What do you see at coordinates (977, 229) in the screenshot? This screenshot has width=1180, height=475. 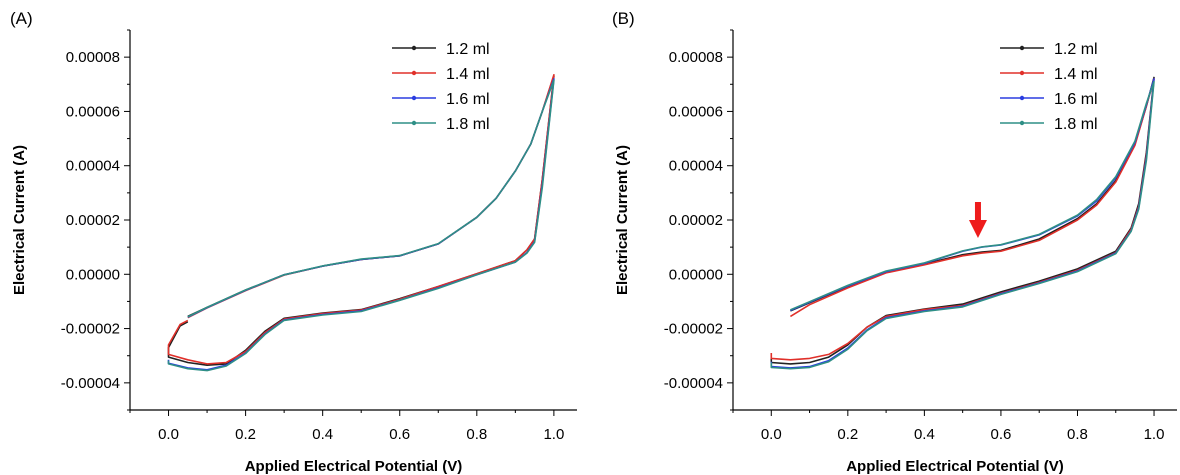 I see `arrow-head` at bounding box center [977, 229].